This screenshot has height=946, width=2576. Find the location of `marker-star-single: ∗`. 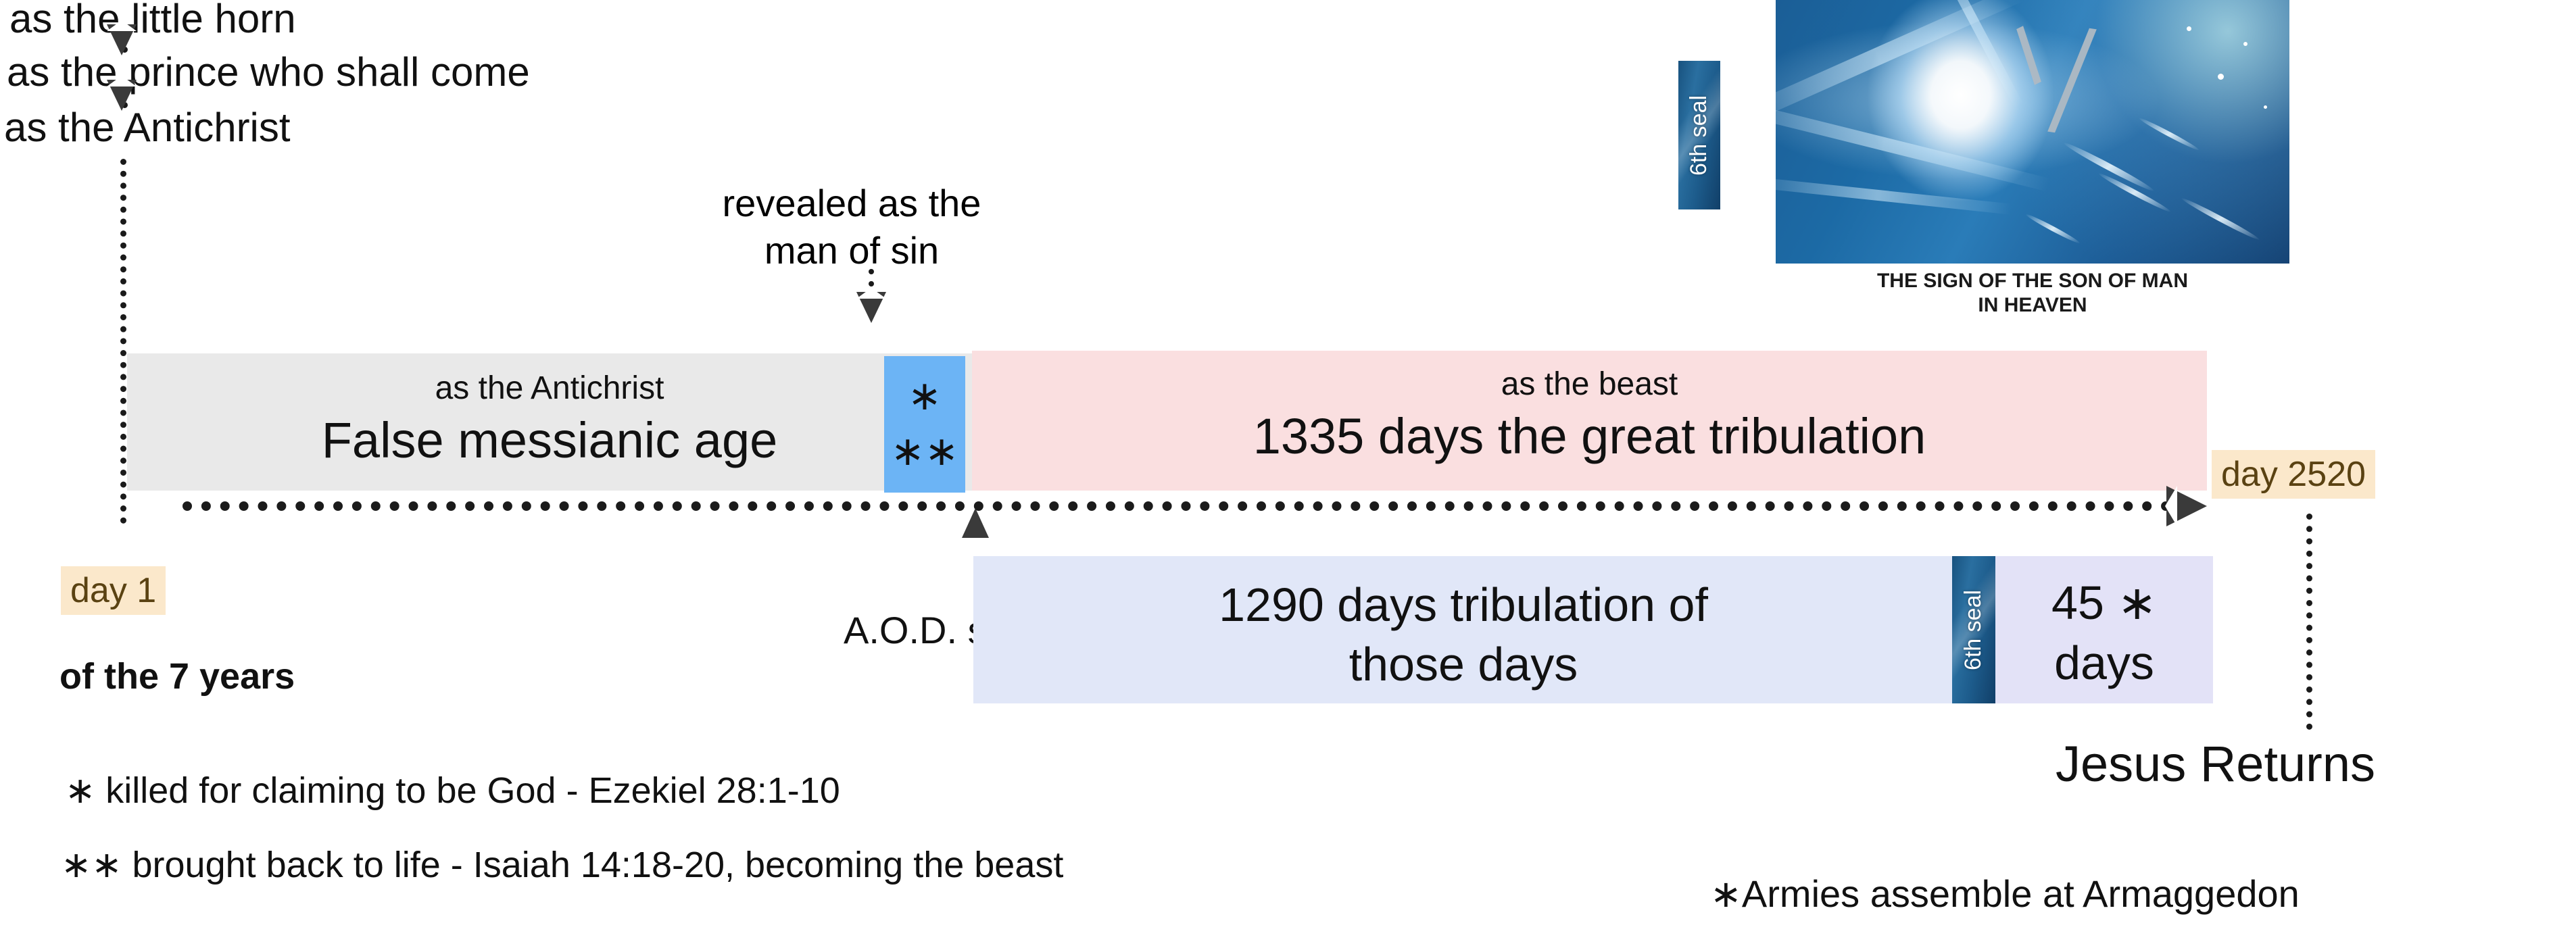

marker-star-single: ∗ is located at coordinates (924, 396).